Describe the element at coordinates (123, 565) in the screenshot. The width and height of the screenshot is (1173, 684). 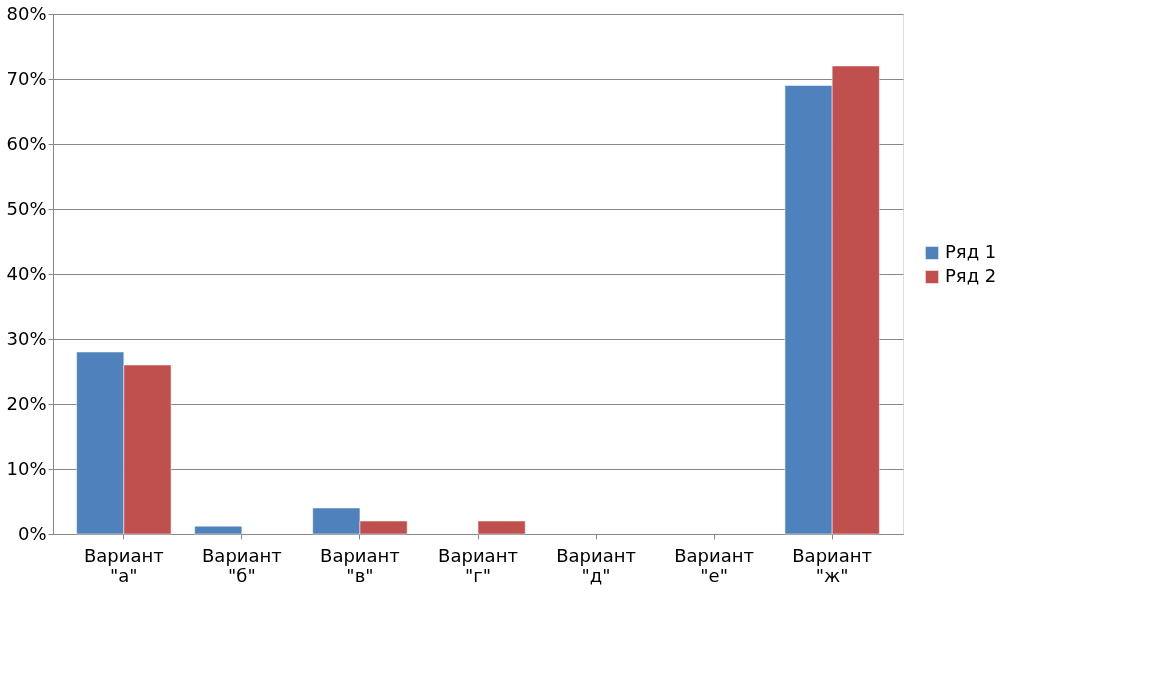
I see `x-tick-label: Вариант "а"` at that location.